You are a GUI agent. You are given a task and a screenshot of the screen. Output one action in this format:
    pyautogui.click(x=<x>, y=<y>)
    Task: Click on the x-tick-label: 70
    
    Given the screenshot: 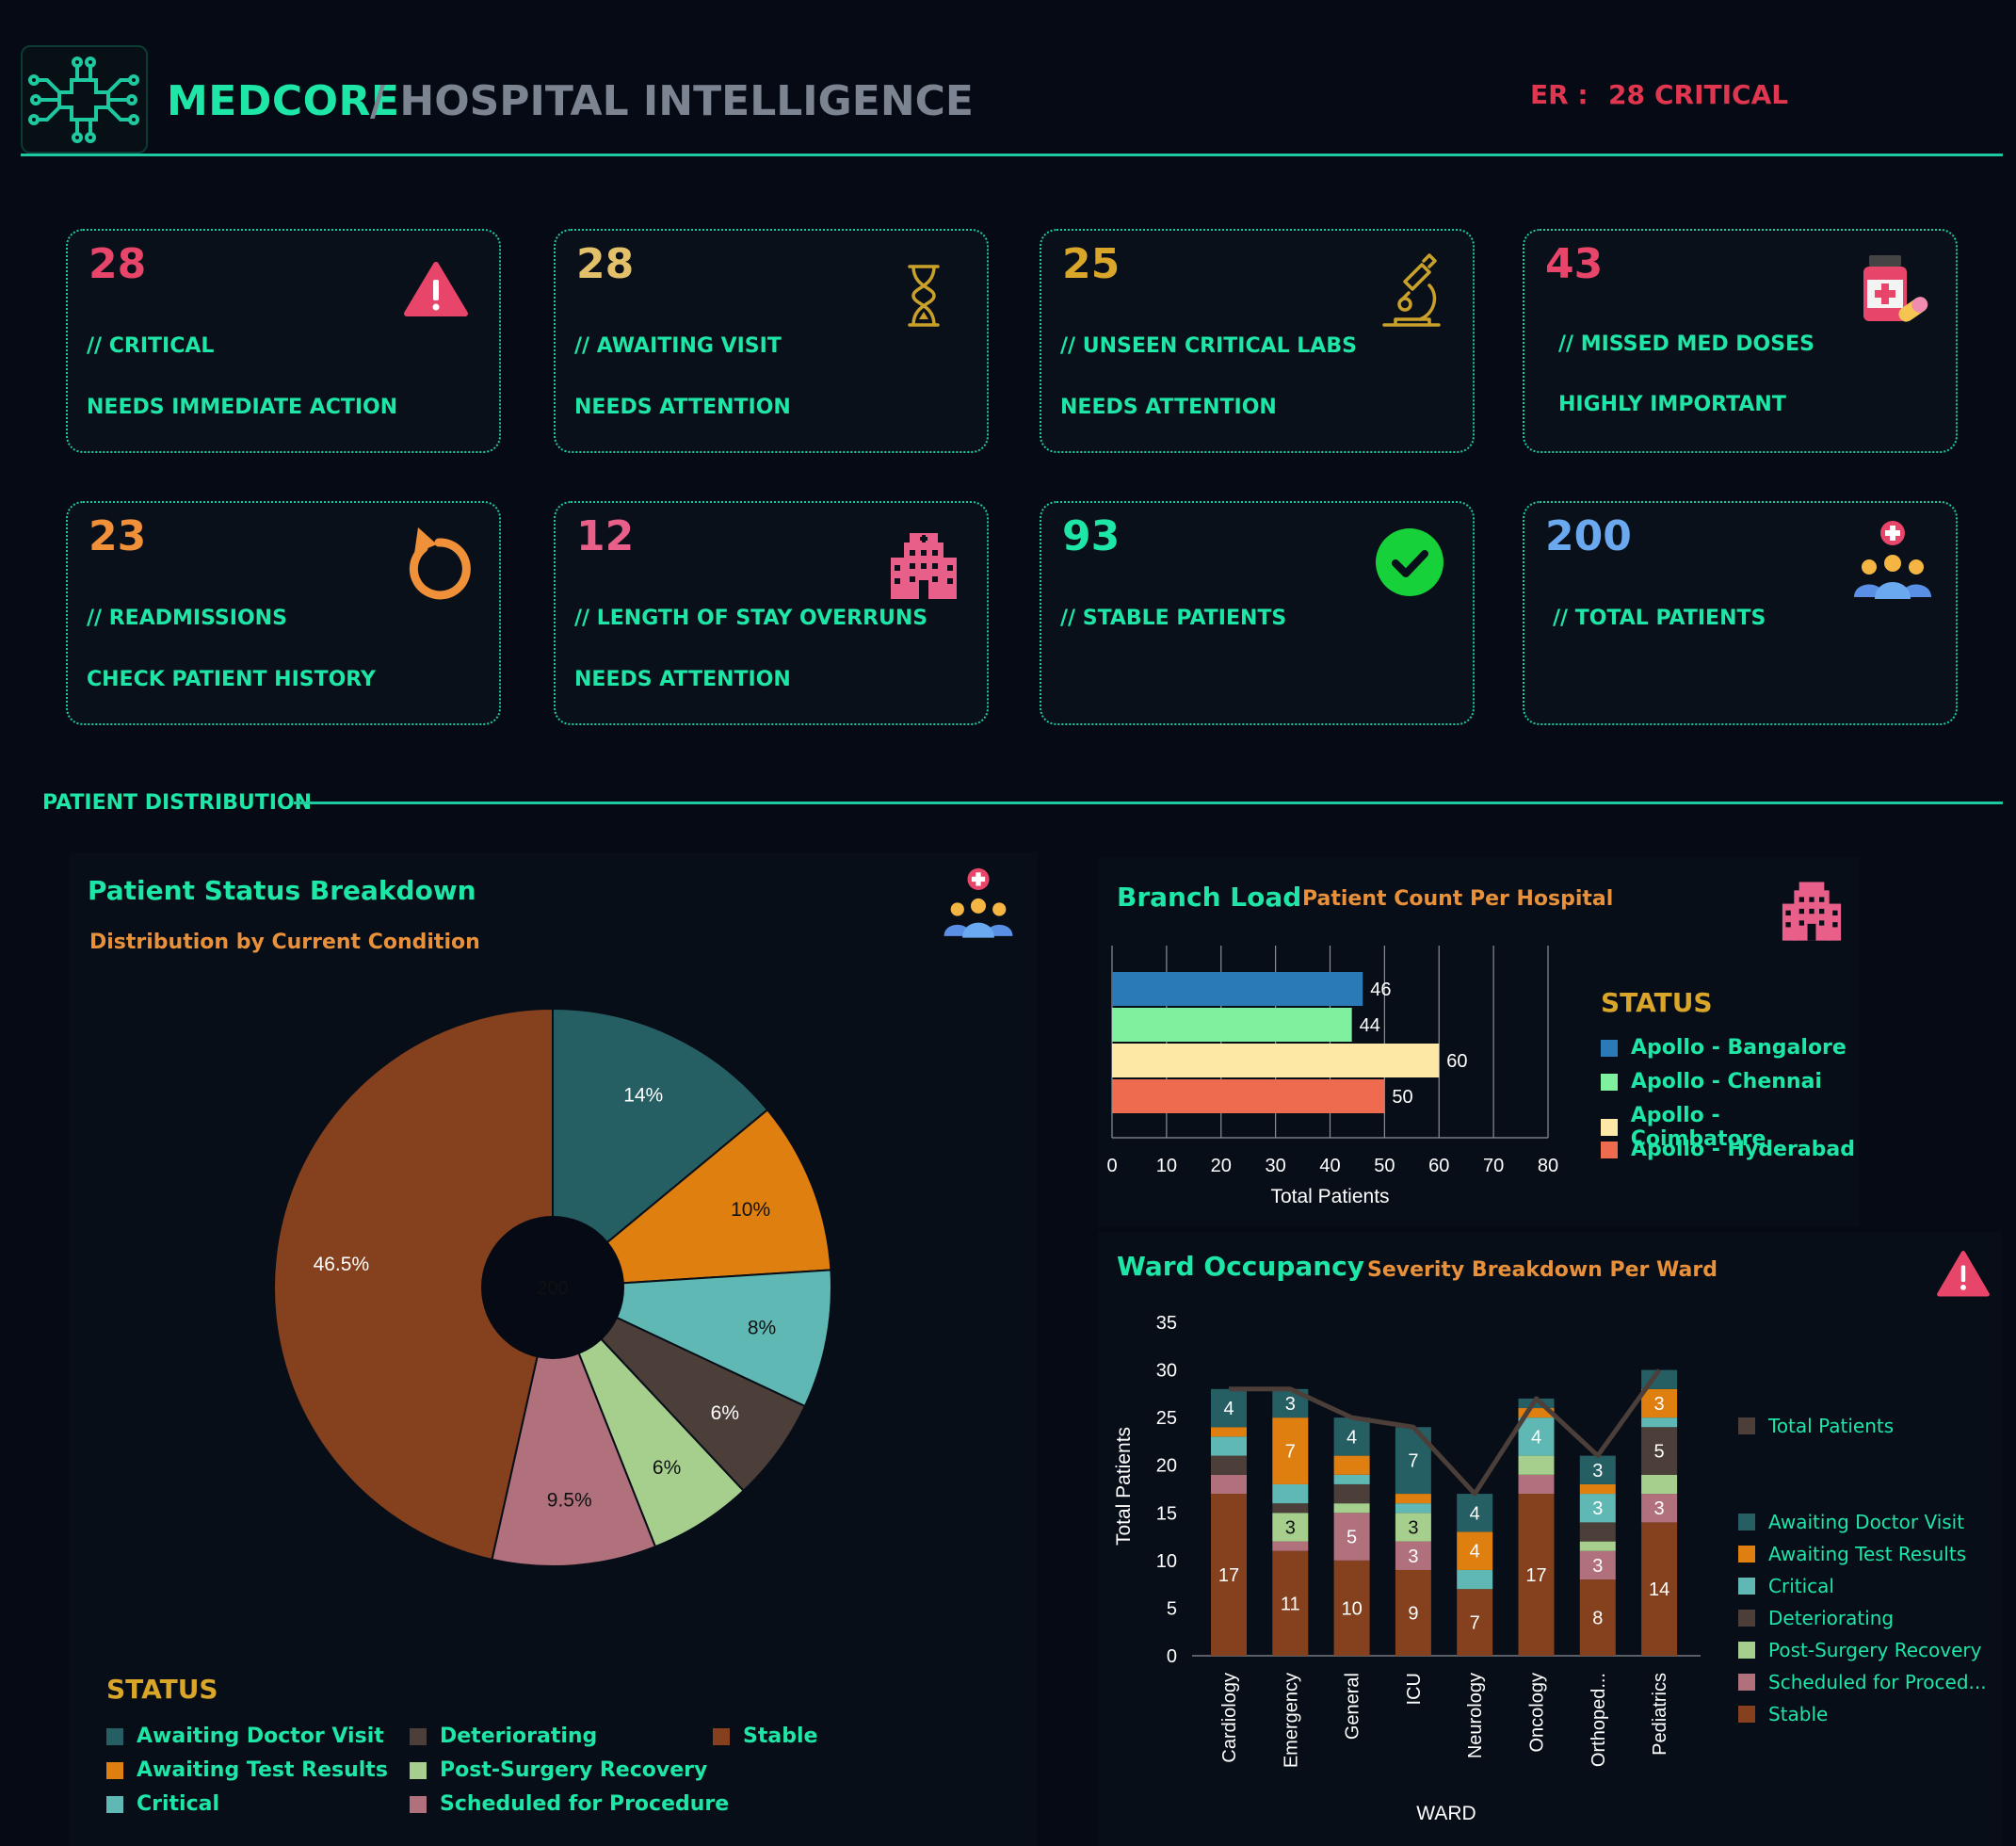 What is the action you would take?
    pyautogui.click(x=1493, y=1166)
    